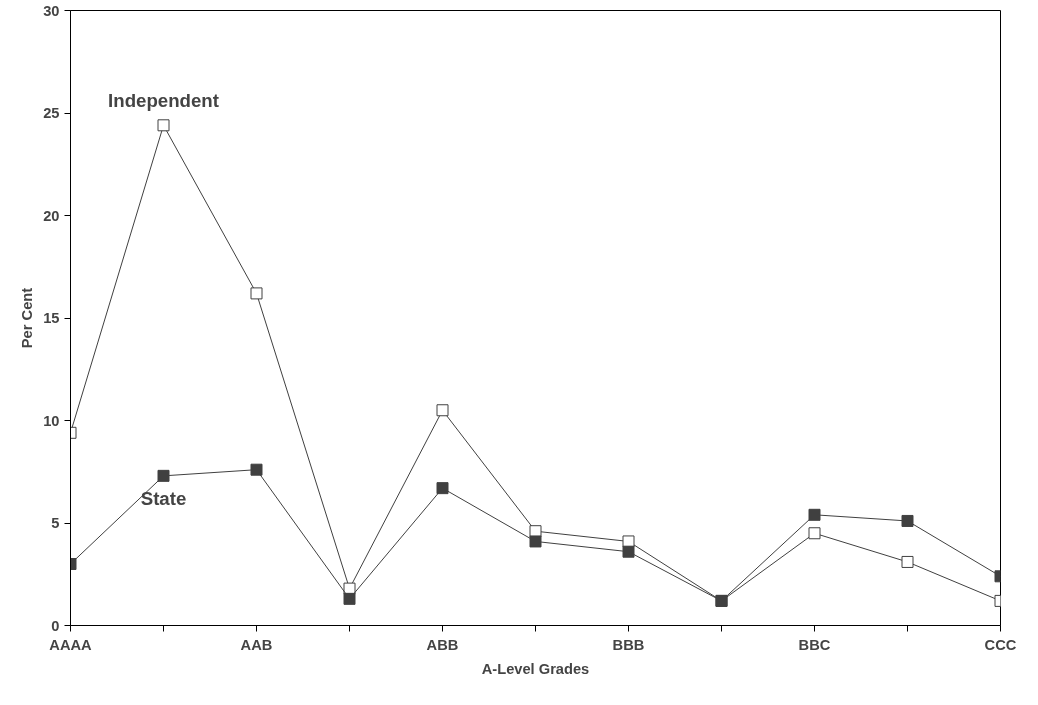 The width and height of the screenshot is (1038, 705). What do you see at coordinates (71, 644) in the screenshot?
I see `x-tick-label: AAAA` at bounding box center [71, 644].